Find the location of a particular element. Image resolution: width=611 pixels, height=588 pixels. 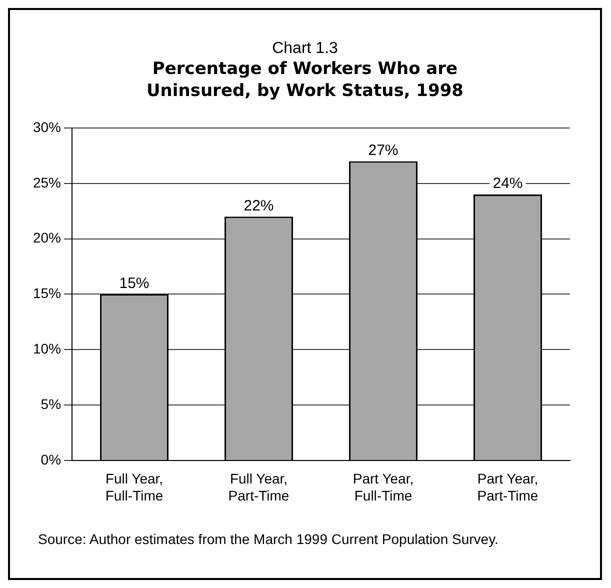

source-note: Source: Author estimates from the March 1999 Current Population Survey. is located at coordinates (269, 539).